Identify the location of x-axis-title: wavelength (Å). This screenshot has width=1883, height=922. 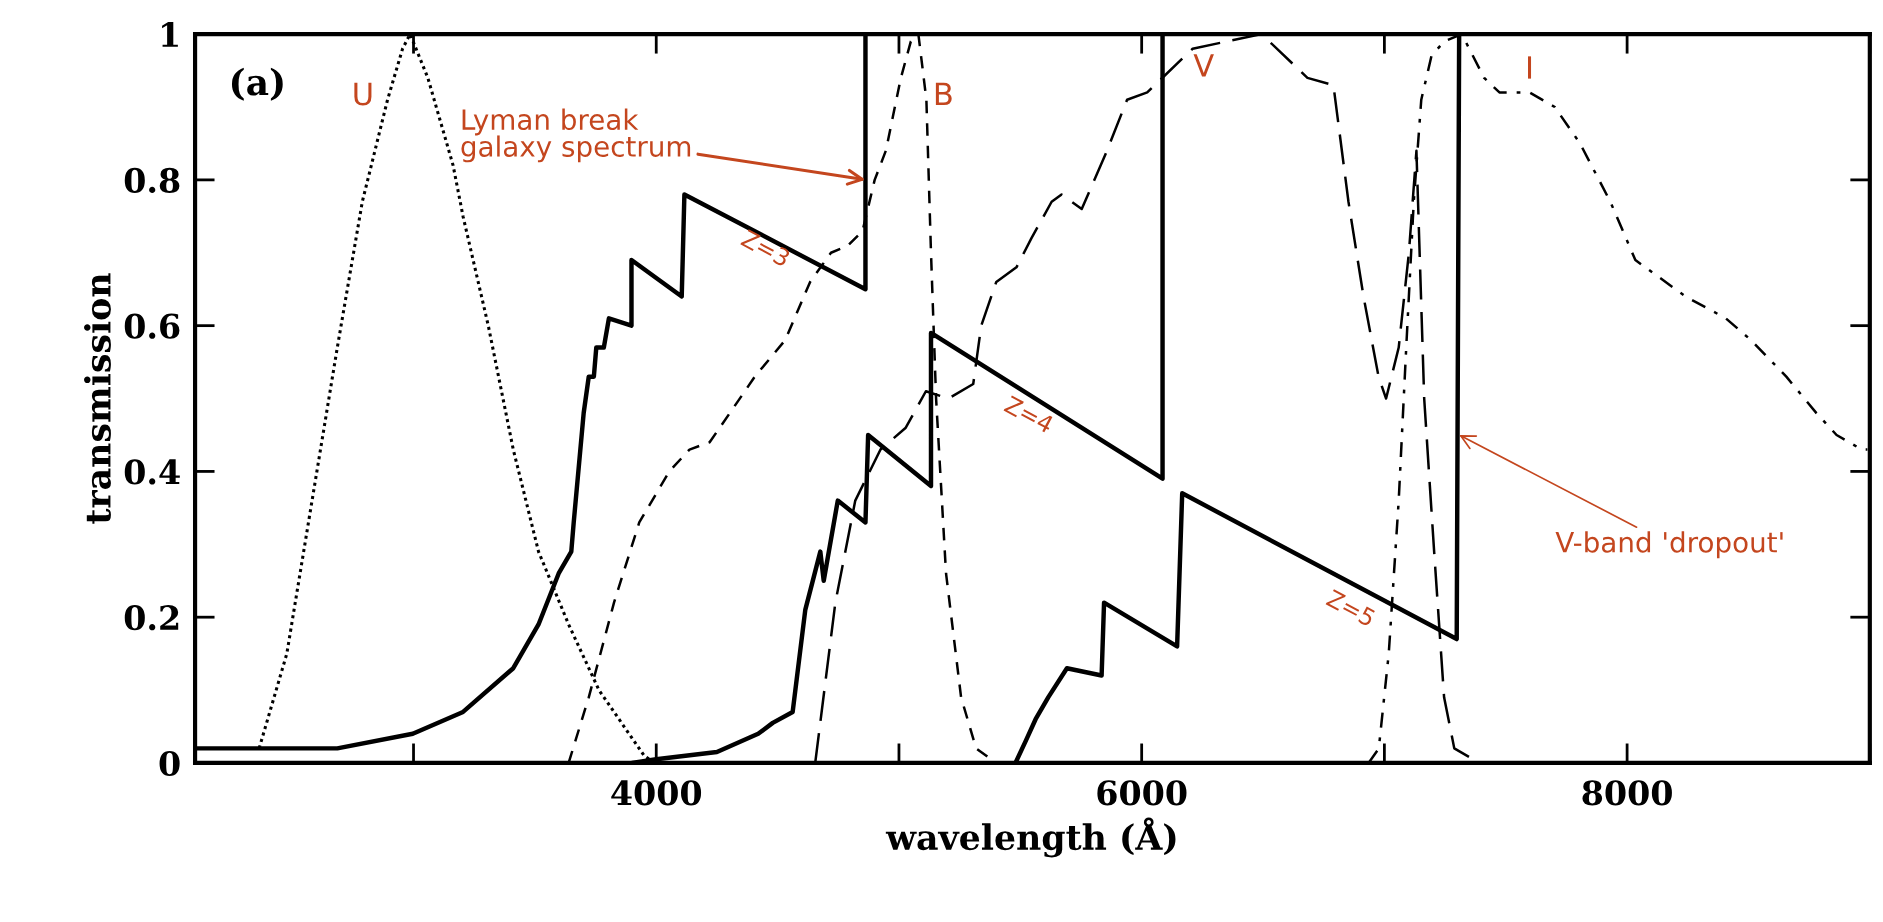
(1030, 837).